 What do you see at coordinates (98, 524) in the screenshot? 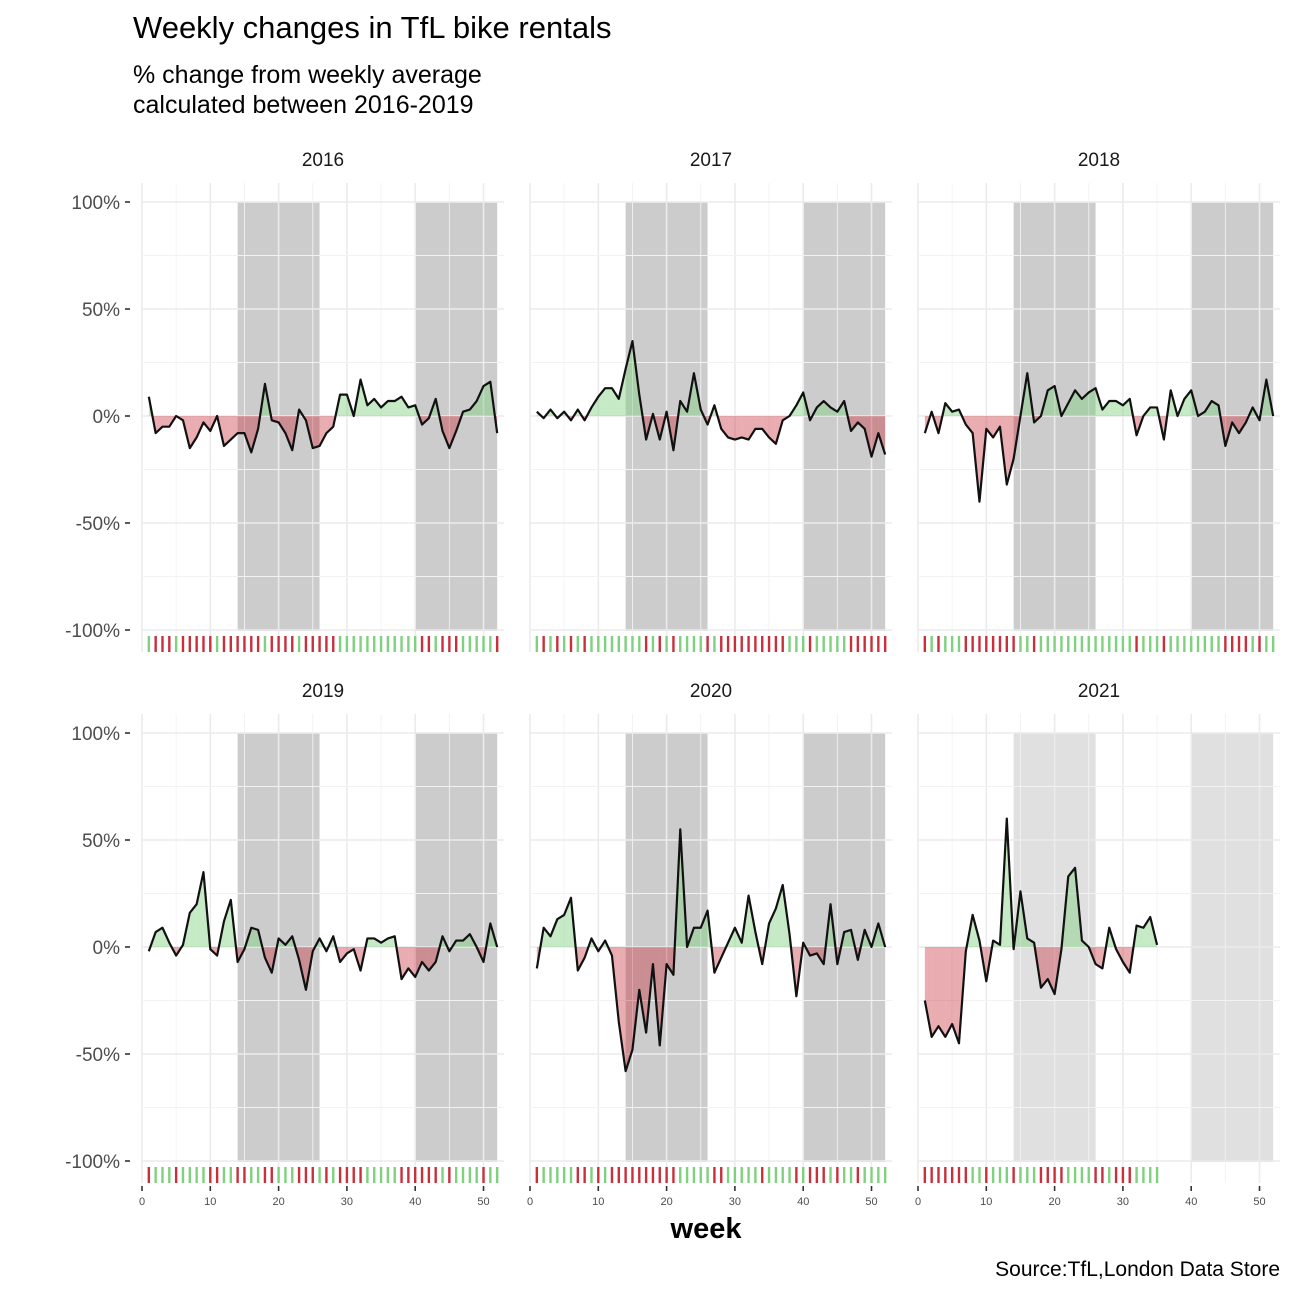
I see `y-tick-label: -50%` at bounding box center [98, 524].